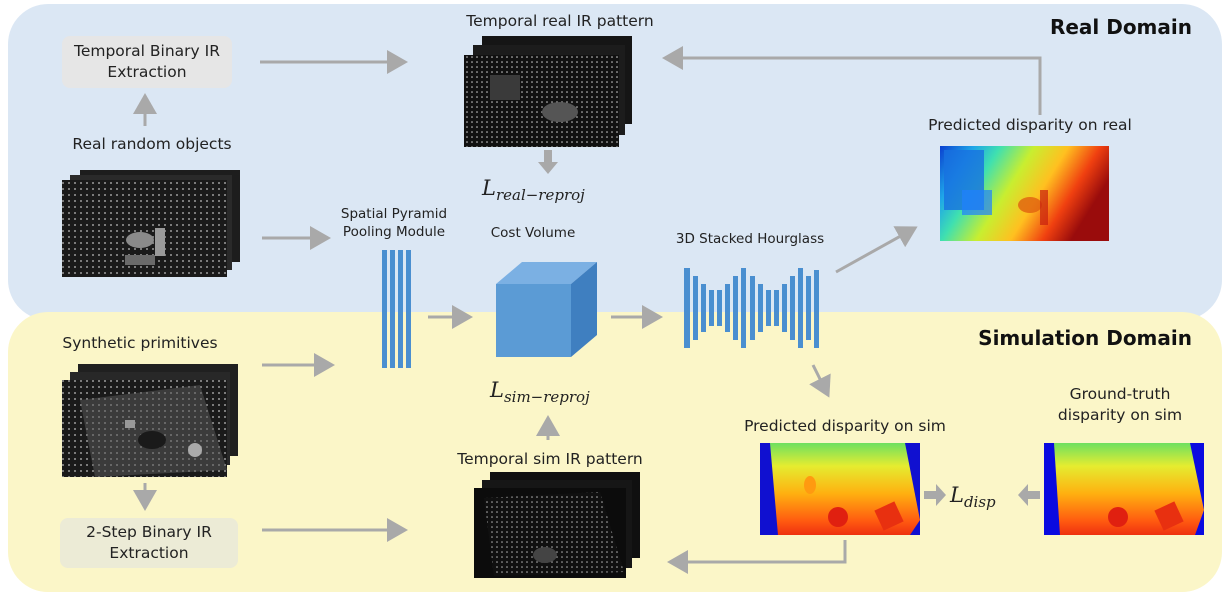 Image resolution: width=1229 pixels, height=594 pixels. What do you see at coordinates (560, 21) in the screenshot?
I see `temporal-real-ir-pattern-label: Temporal real IR pattern` at bounding box center [560, 21].